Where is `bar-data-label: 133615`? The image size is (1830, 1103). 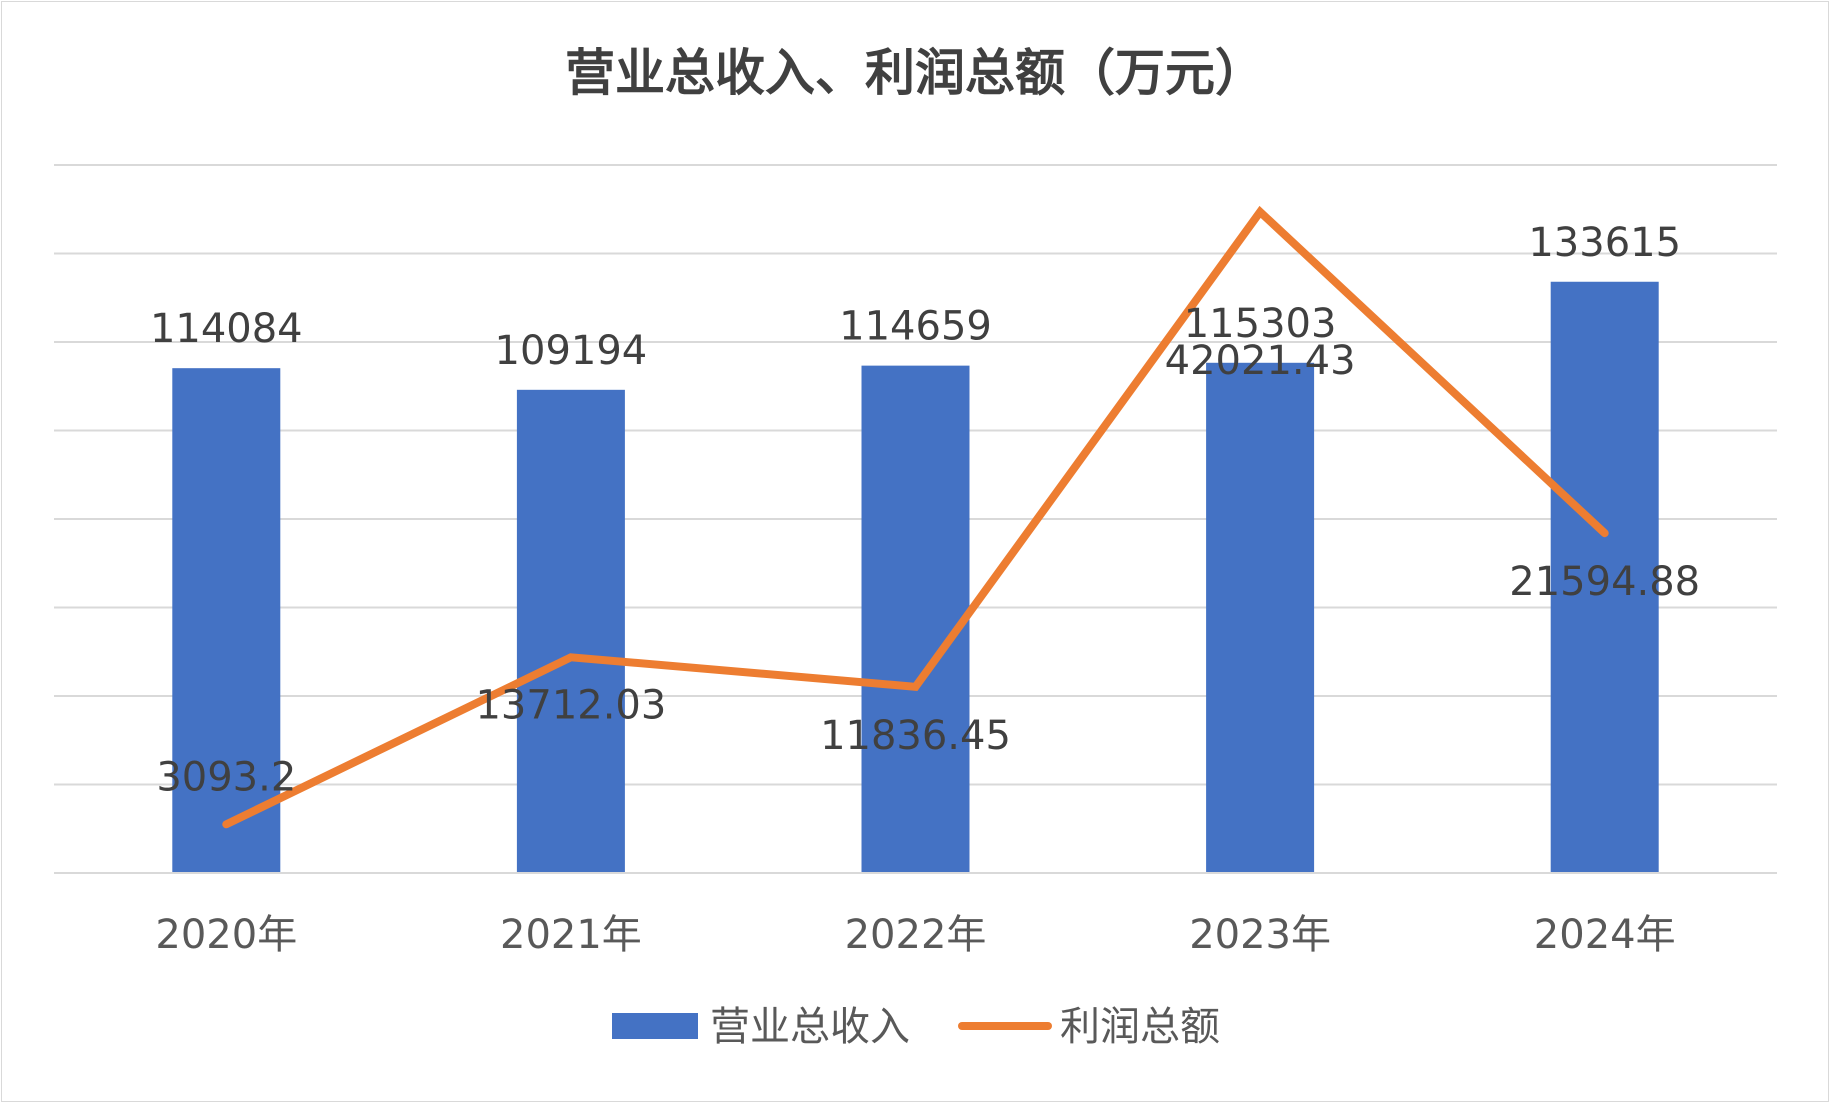 bar-data-label: 133615 is located at coordinates (1604, 243).